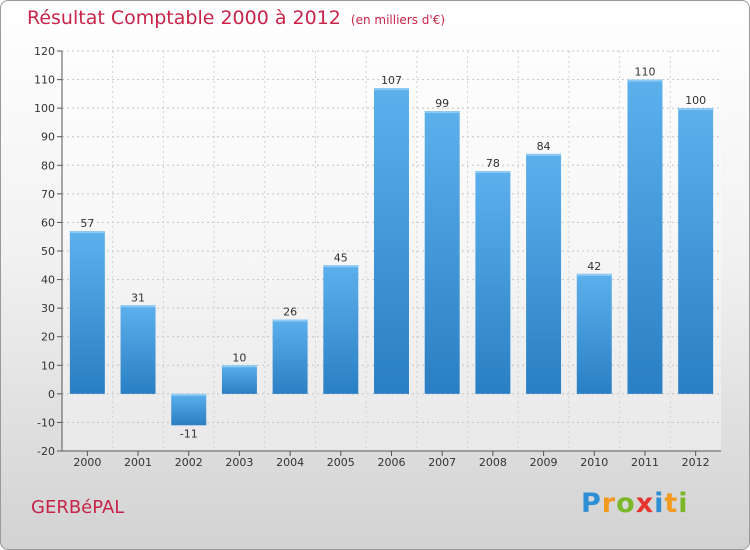 This screenshot has height=550, width=750. What do you see at coordinates (626, 503) in the screenshot?
I see `logo-letter: o` at bounding box center [626, 503].